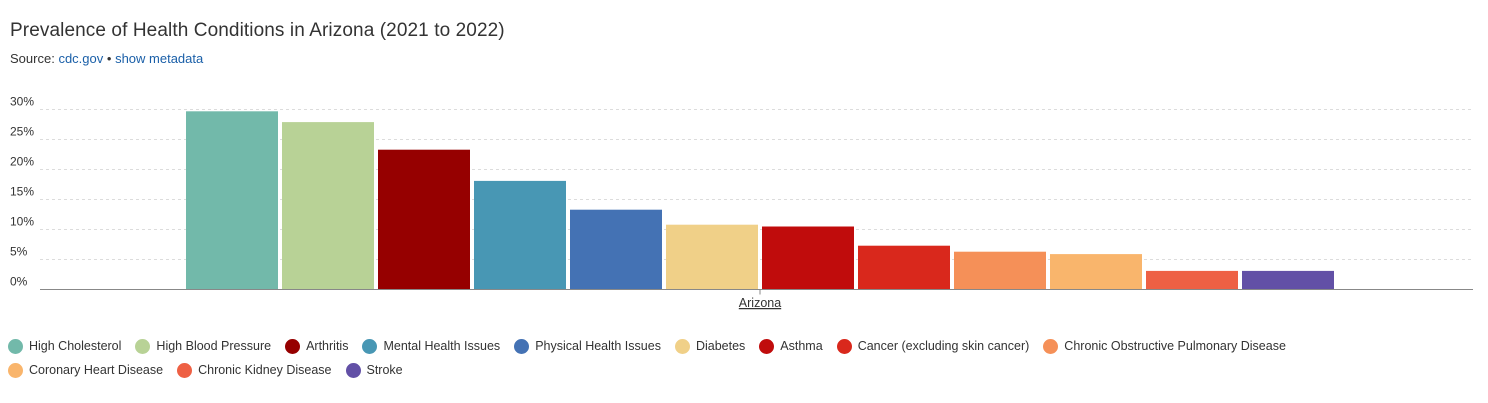  I want to click on legend-label: Diabetes, so click(720, 346).